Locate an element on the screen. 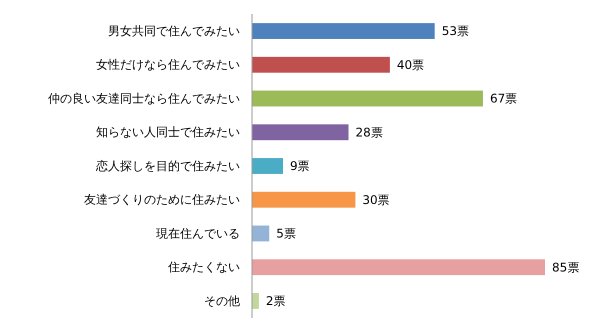 This screenshot has width=600, height=332. y-tick-label: 友達づくりのために住みたい is located at coordinates (162, 199).